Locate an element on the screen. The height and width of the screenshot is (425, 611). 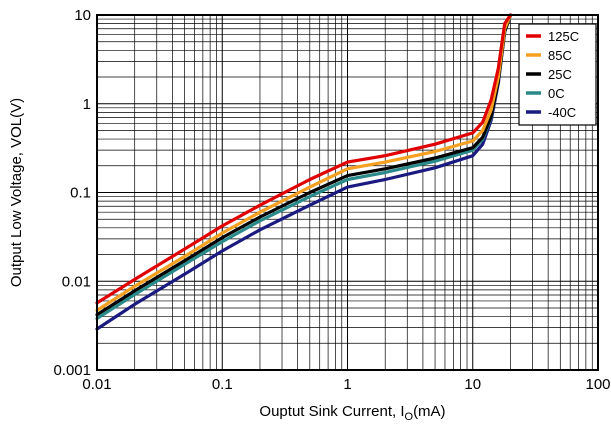
y-tick-labels: 0.001 0.01 0.1 1 10 is located at coordinates (72, 193).